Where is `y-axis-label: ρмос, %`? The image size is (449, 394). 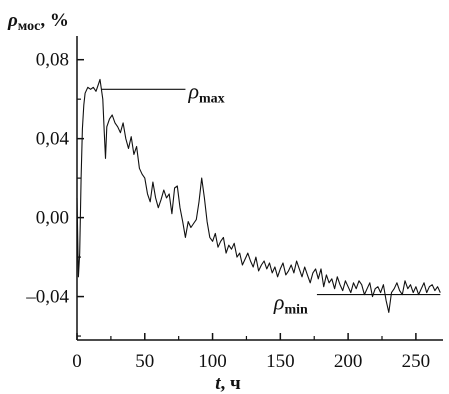
y-axis-label: ρмос, % is located at coordinates (38, 22).